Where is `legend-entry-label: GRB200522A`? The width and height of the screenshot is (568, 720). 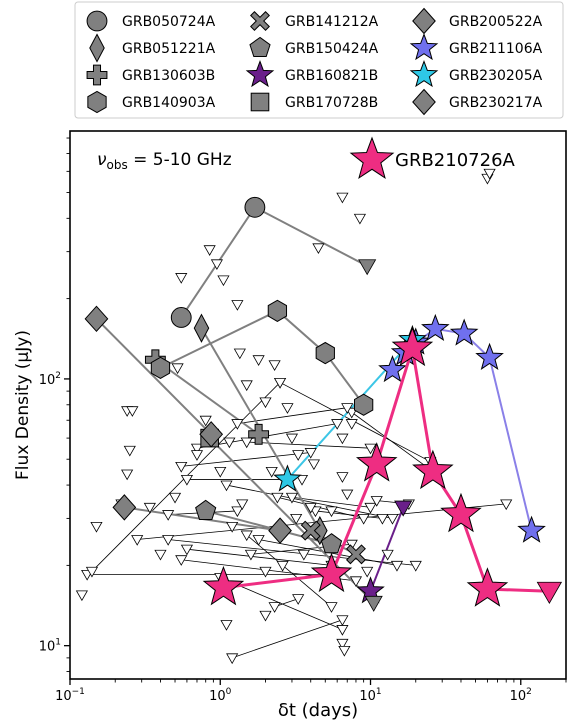
legend-entry-label: GRB200522A is located at coordinates (496, 22).